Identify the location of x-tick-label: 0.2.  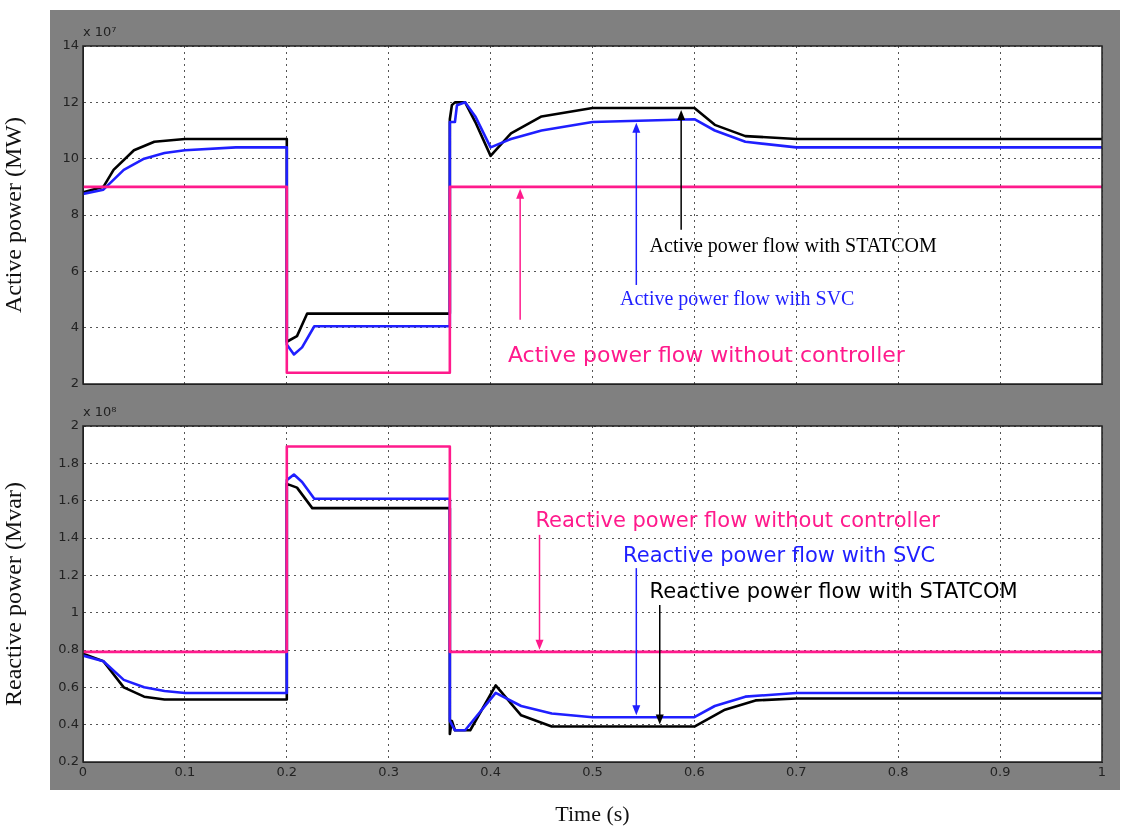
(287, 772).